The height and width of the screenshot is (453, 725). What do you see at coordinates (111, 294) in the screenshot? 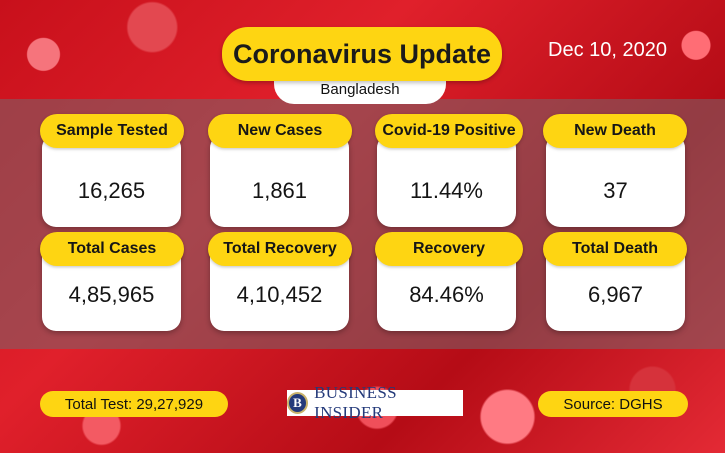
I see `stat-value: 4,85,965` at bounding box center [111, 294].